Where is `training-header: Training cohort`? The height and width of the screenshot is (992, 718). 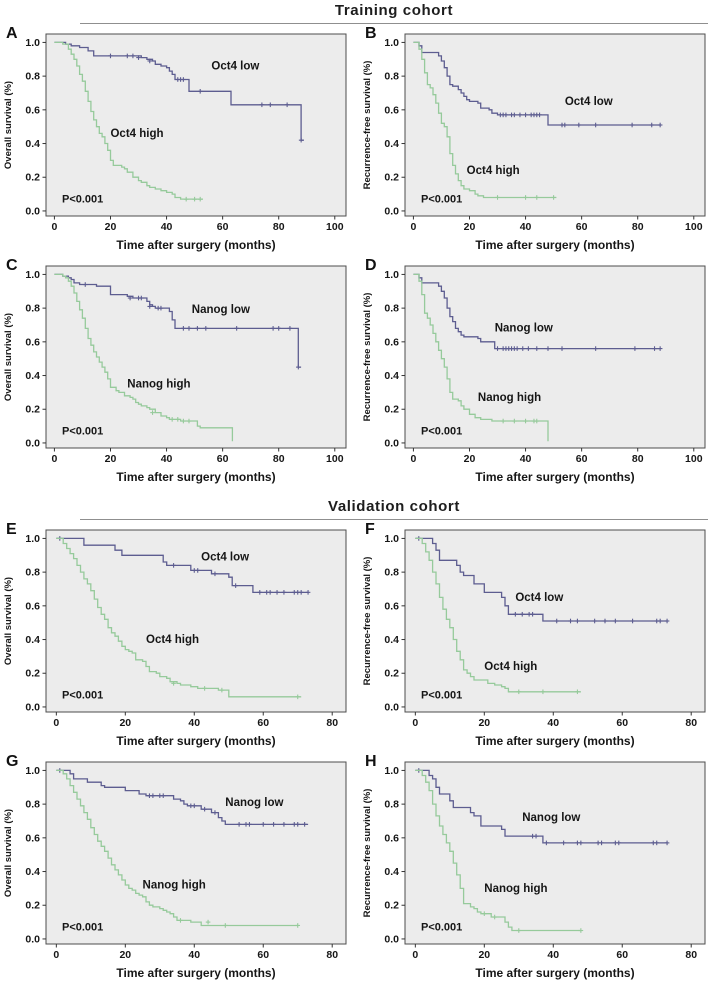 training-header: Training cohort is located at coordinates (394, 12).